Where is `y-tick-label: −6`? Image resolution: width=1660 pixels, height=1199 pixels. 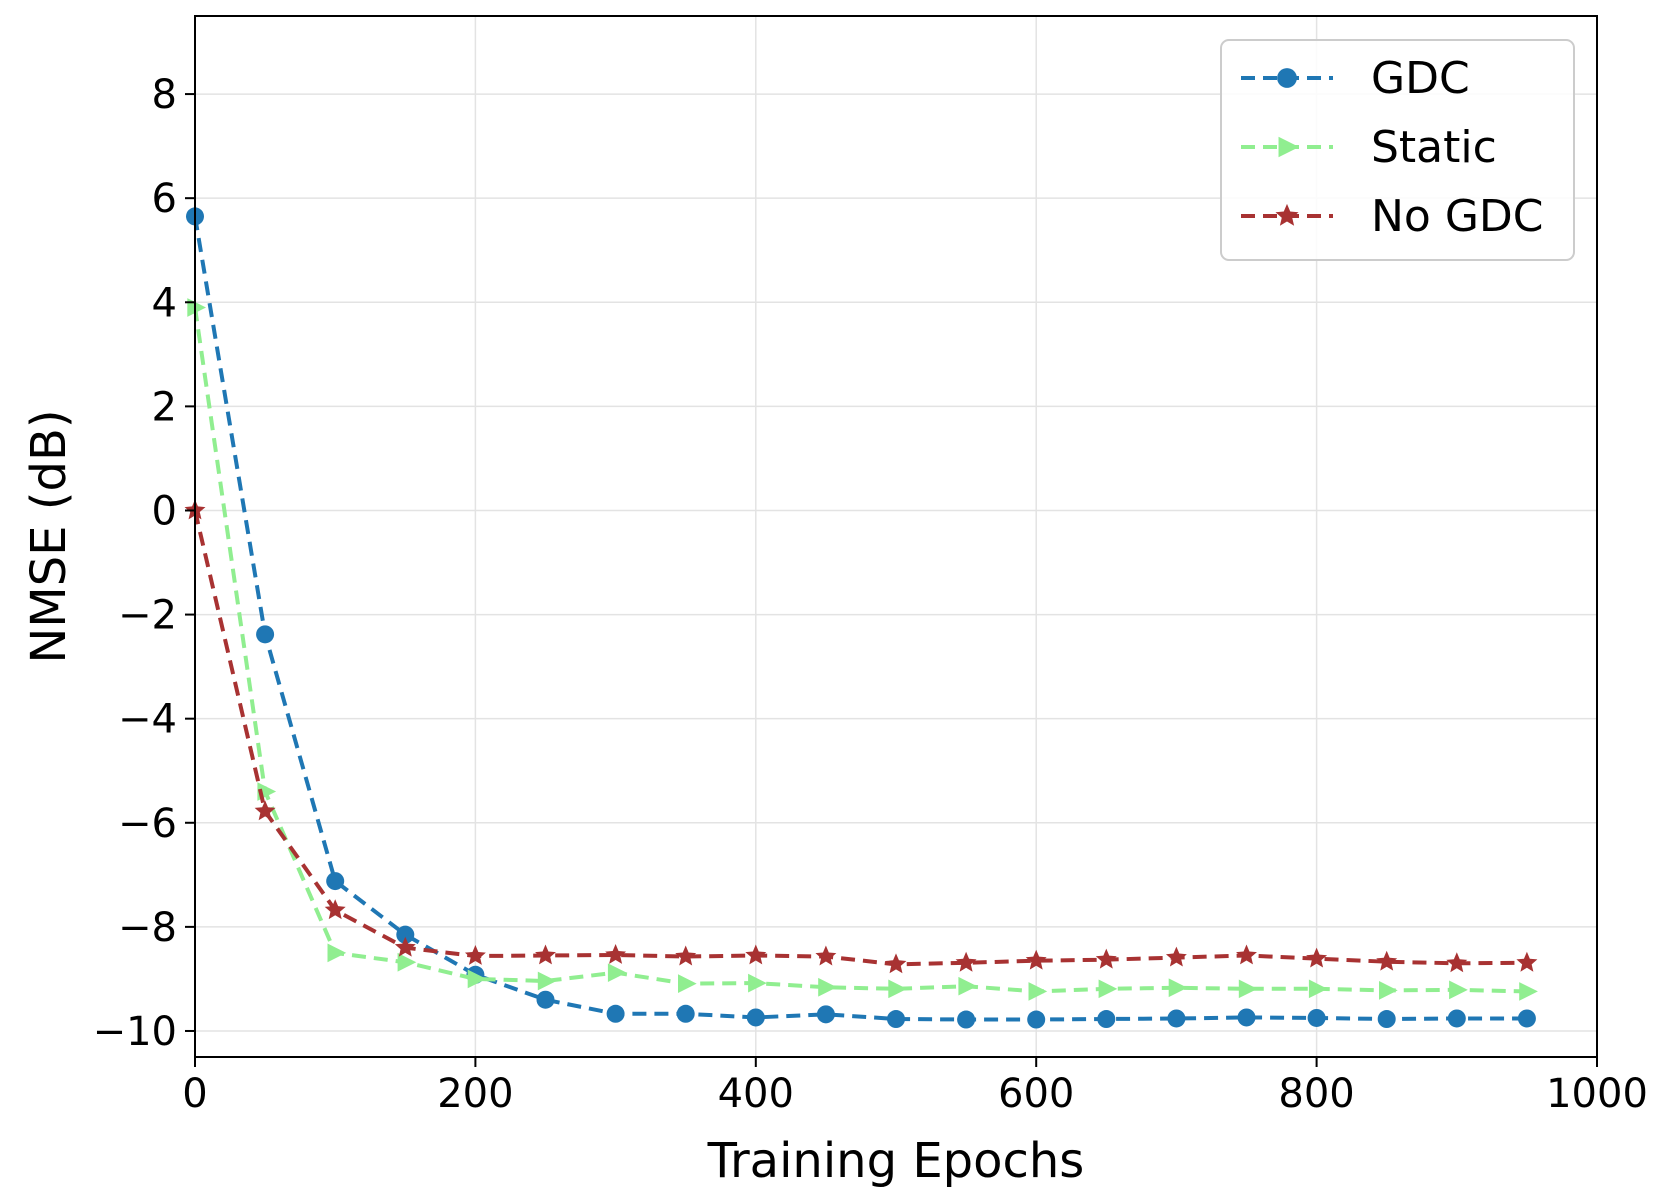
y-tick-label: −6 is located at coordinates (147, 824).